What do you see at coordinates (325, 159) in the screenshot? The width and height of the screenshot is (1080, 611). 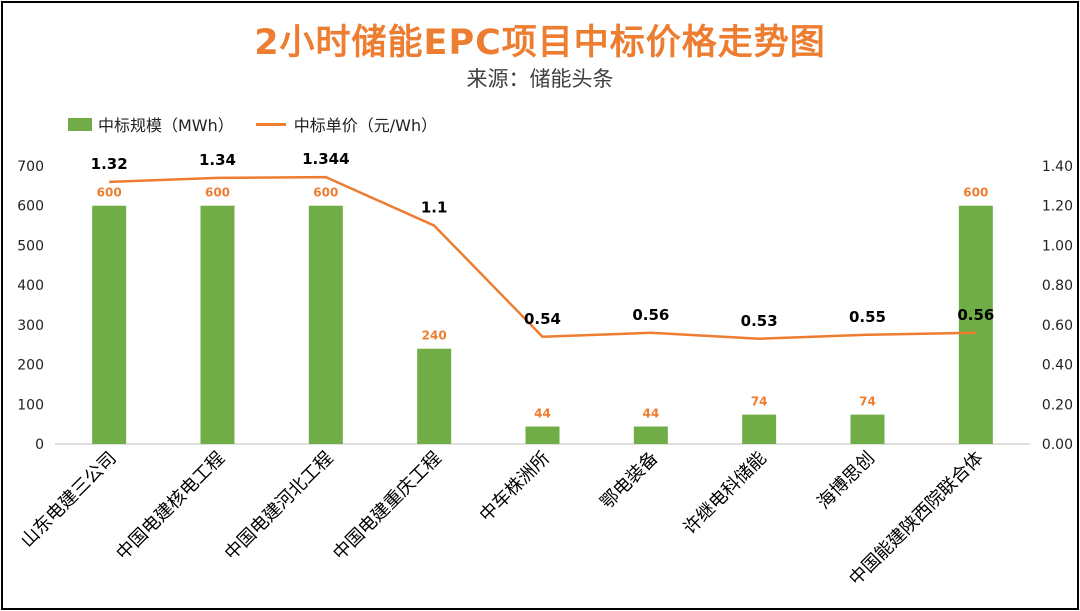 I see `line-value-label: 1.344` at bounding box center [325, 159].